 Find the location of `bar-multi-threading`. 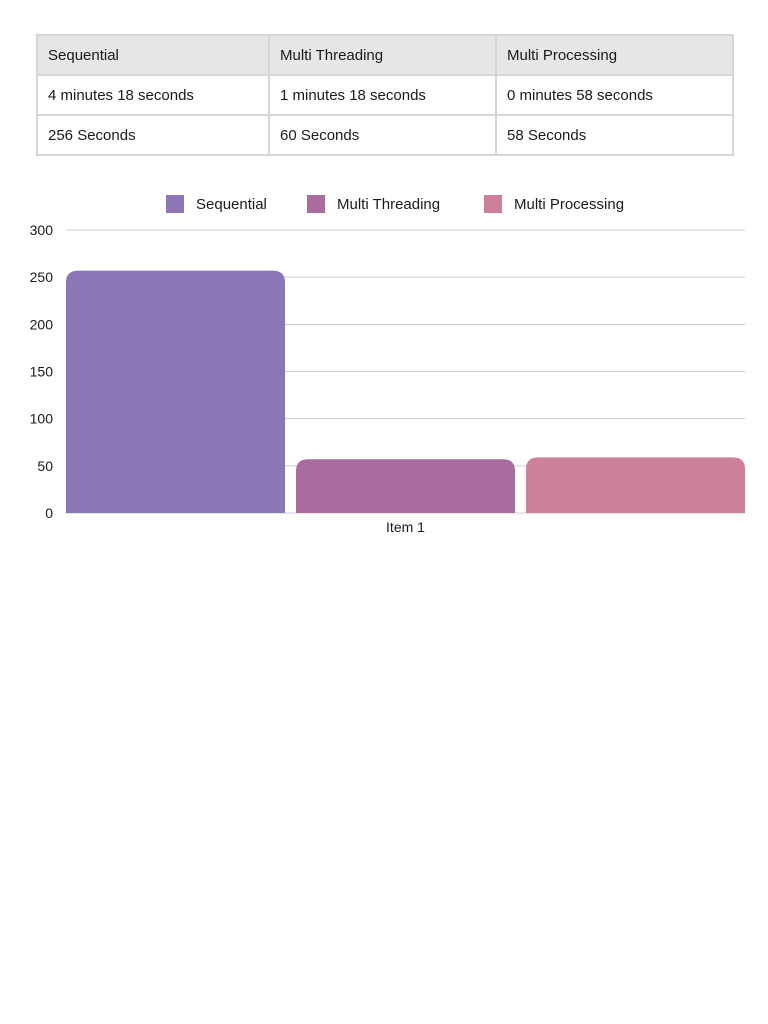

bar-multi-threading is located at coordinates (405, 486).